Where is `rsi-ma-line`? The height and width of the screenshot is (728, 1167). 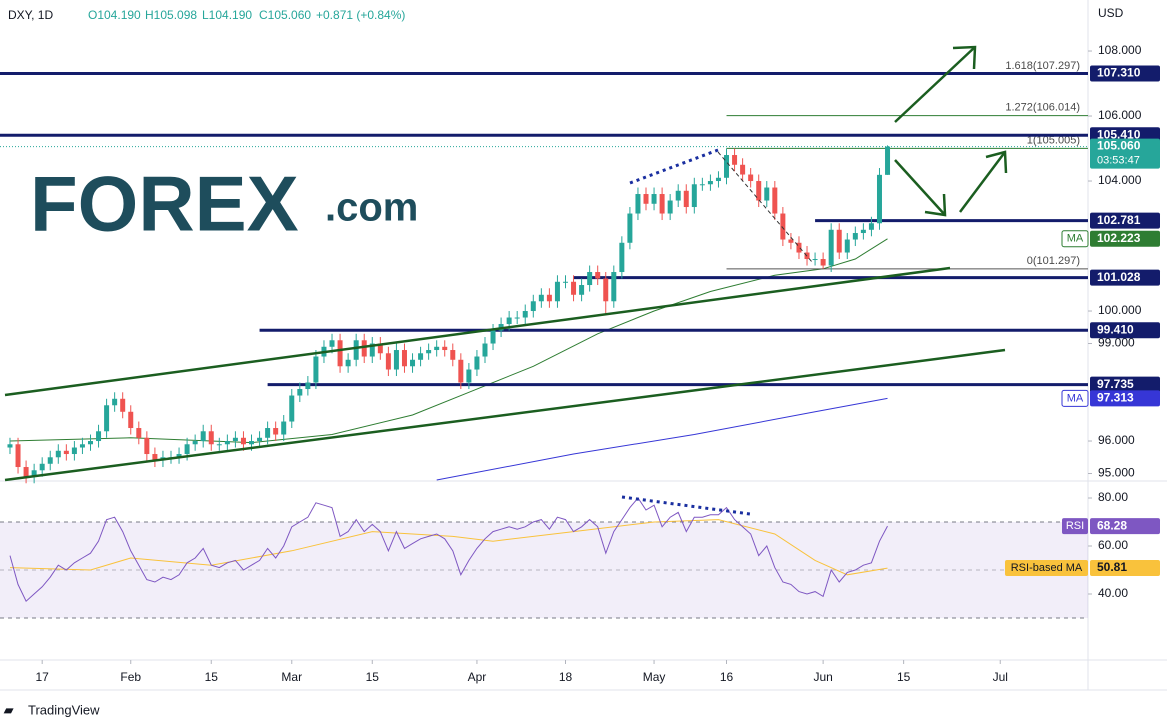
rsi-ma-line is located at coordinates (448, 547).